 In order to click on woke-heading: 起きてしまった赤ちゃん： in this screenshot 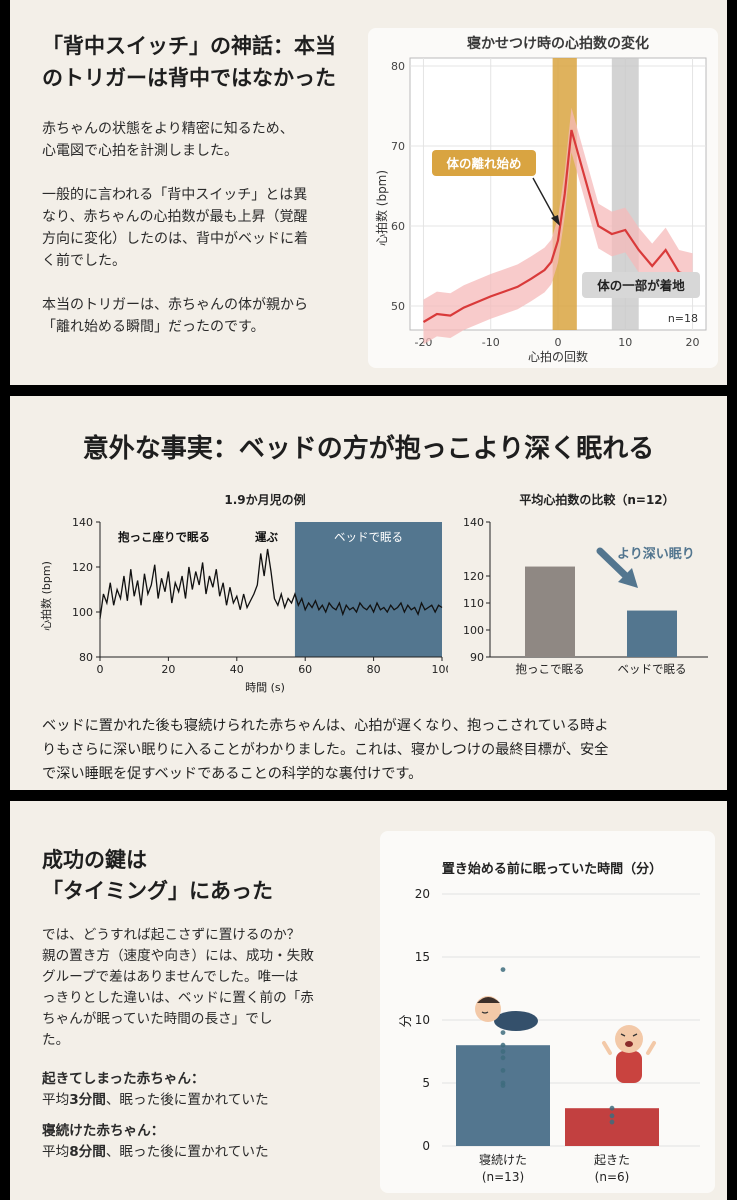, I will do `click(123, 1079)`.